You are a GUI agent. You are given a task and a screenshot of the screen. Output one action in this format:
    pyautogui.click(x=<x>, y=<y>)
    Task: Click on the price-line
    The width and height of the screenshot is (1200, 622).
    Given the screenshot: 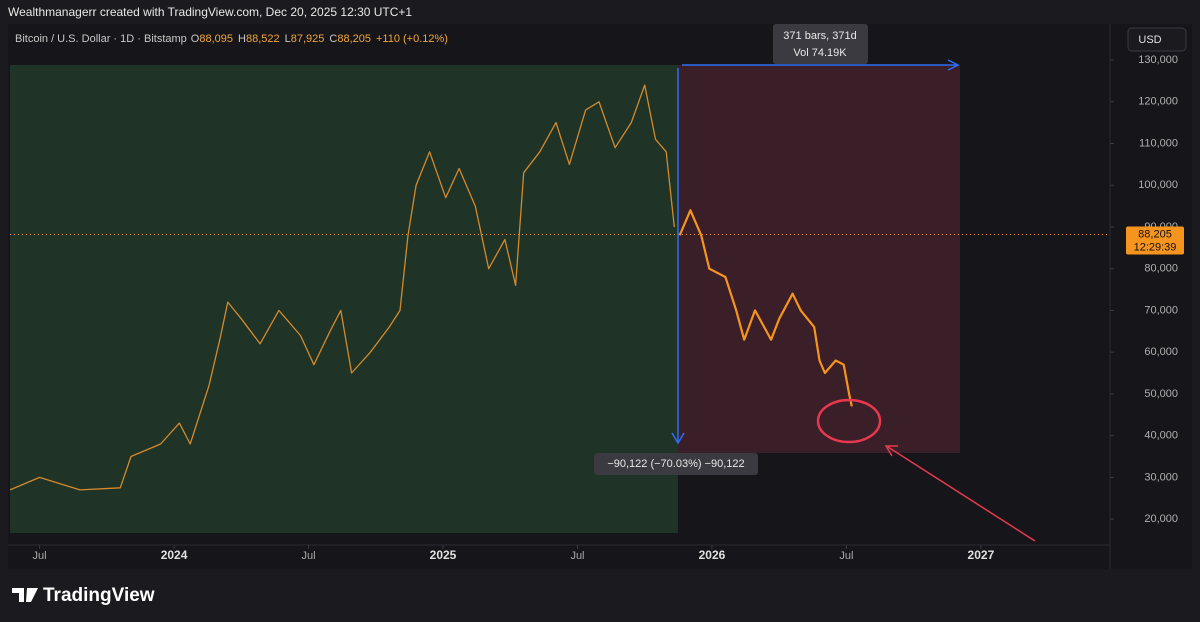 What is the action you would take?
    pyautogui.click(x=765, y=308)
    